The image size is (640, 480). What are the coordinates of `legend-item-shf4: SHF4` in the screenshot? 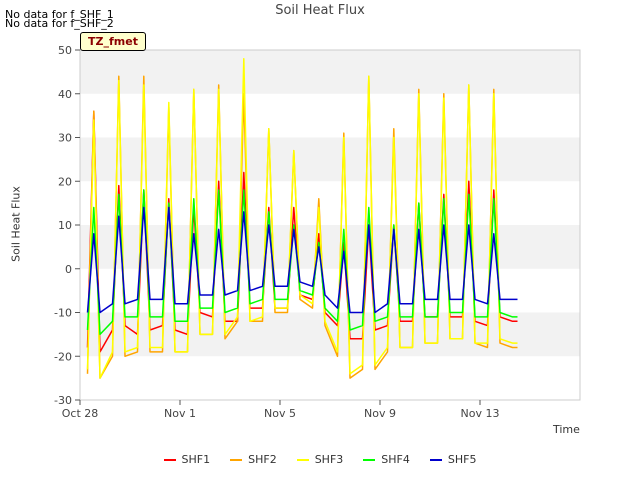 It's located at (386, 459).